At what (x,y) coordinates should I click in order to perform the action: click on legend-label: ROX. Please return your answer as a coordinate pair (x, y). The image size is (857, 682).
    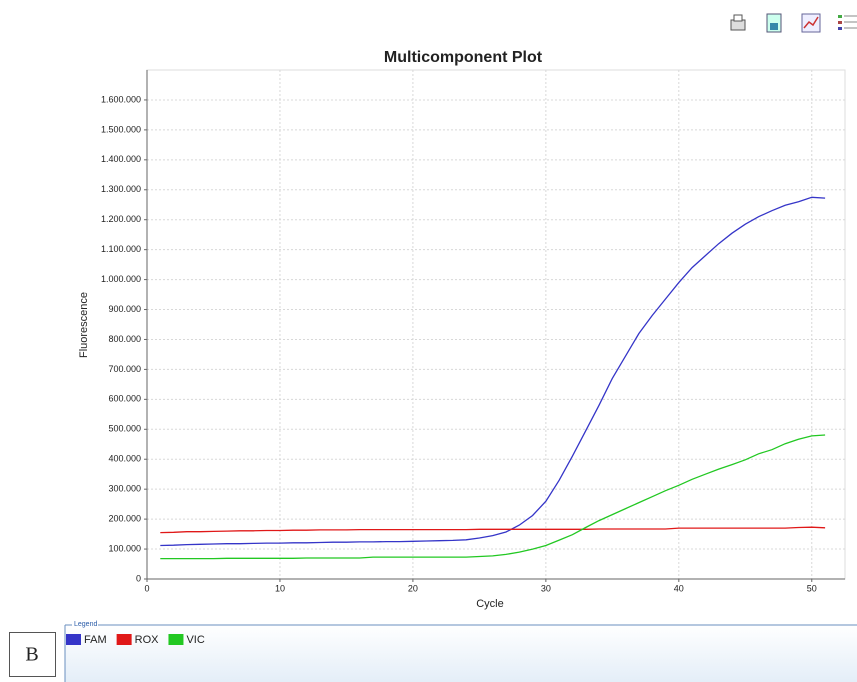
    Looking at the image, I should click on (147, 640).